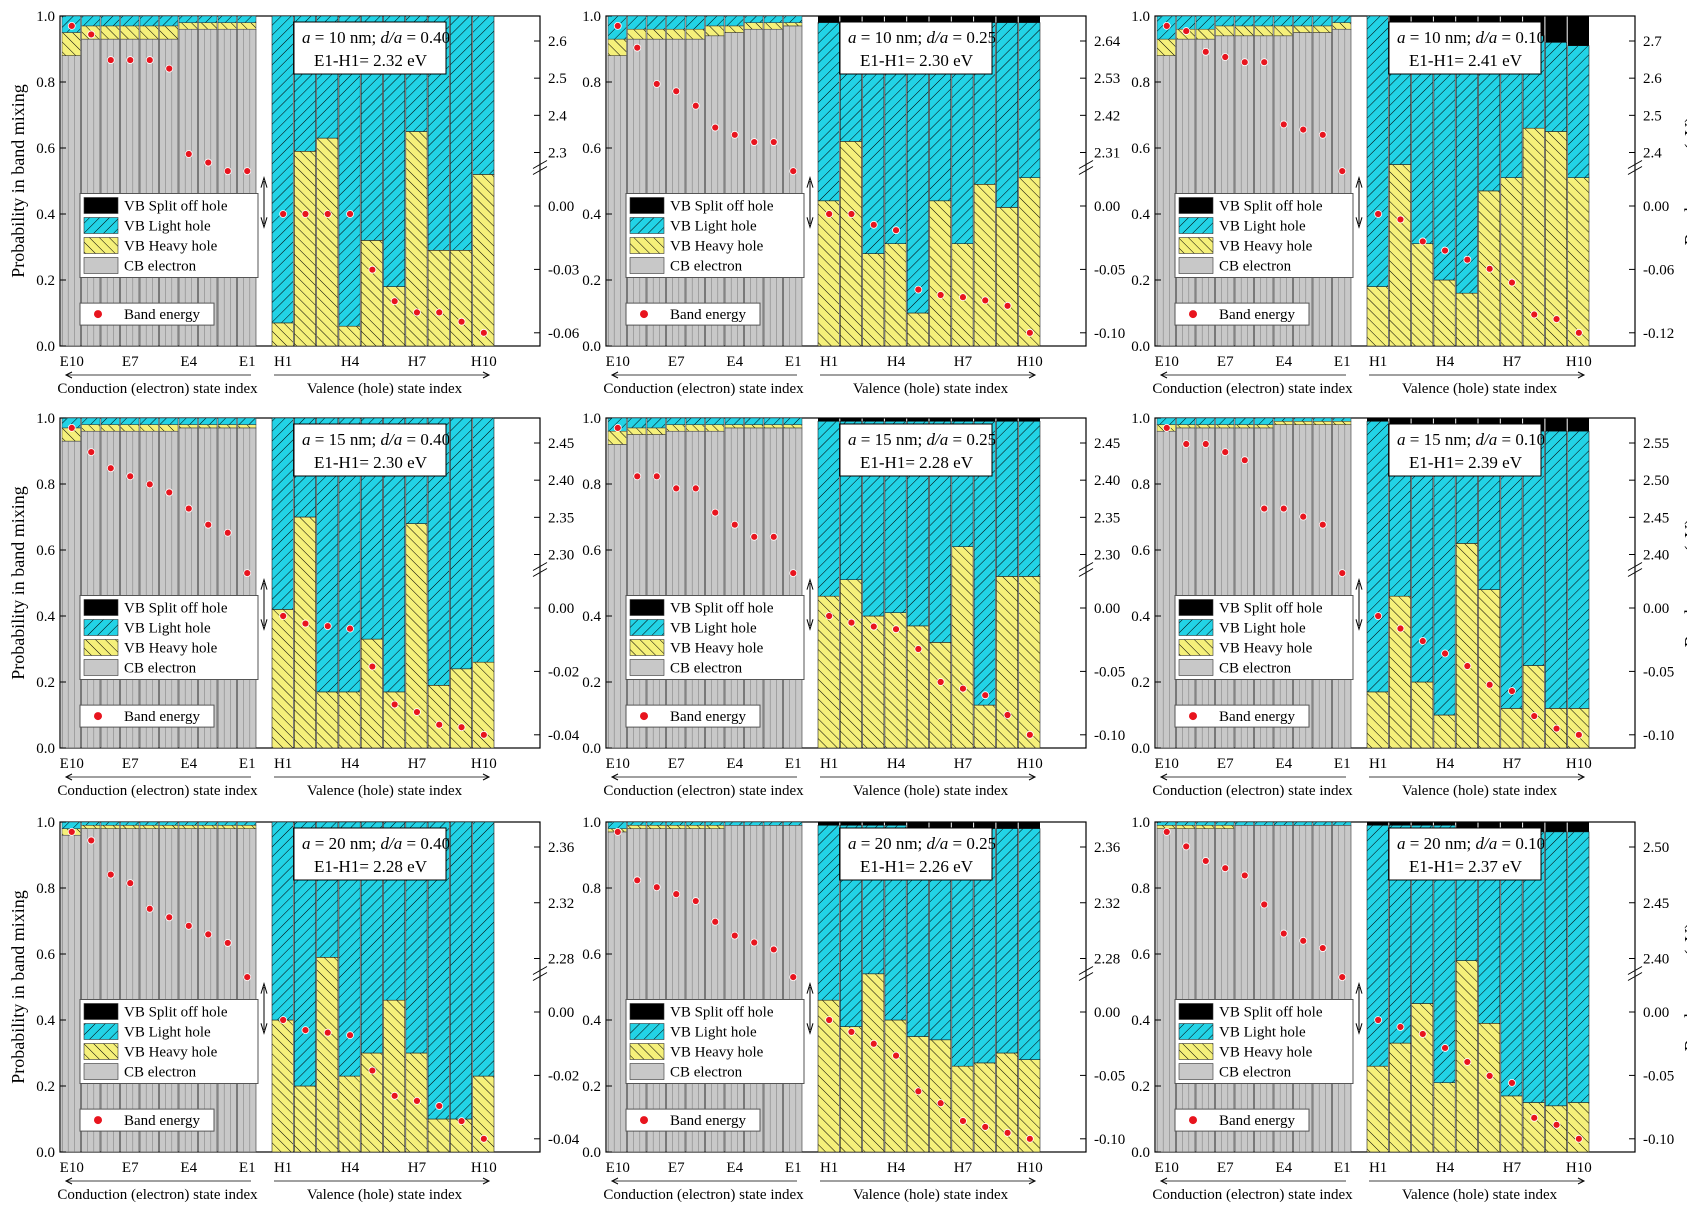 This screenshot has height=1217, width=1687. What do you see at coordinates (706, 267) in the screenshot?
I see `legend-label: CB electron` at bounding box center [706, 267].